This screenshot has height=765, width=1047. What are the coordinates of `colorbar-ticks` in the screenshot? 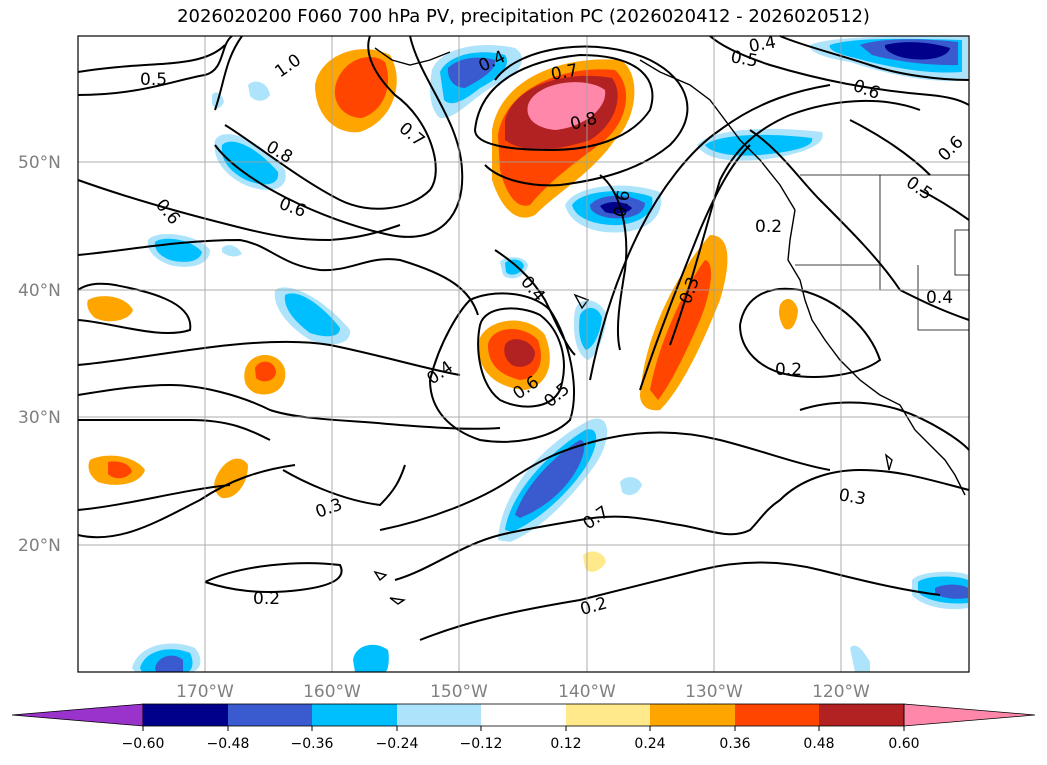 It's located at (523, 728).